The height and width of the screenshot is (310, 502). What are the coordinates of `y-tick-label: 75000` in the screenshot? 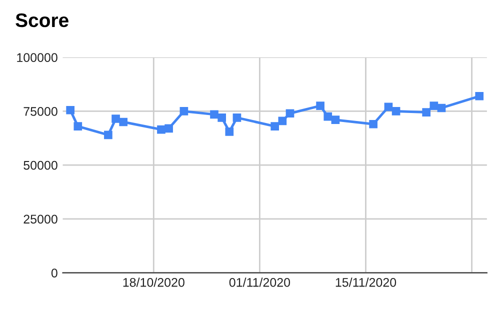 It's located at (41, 111).